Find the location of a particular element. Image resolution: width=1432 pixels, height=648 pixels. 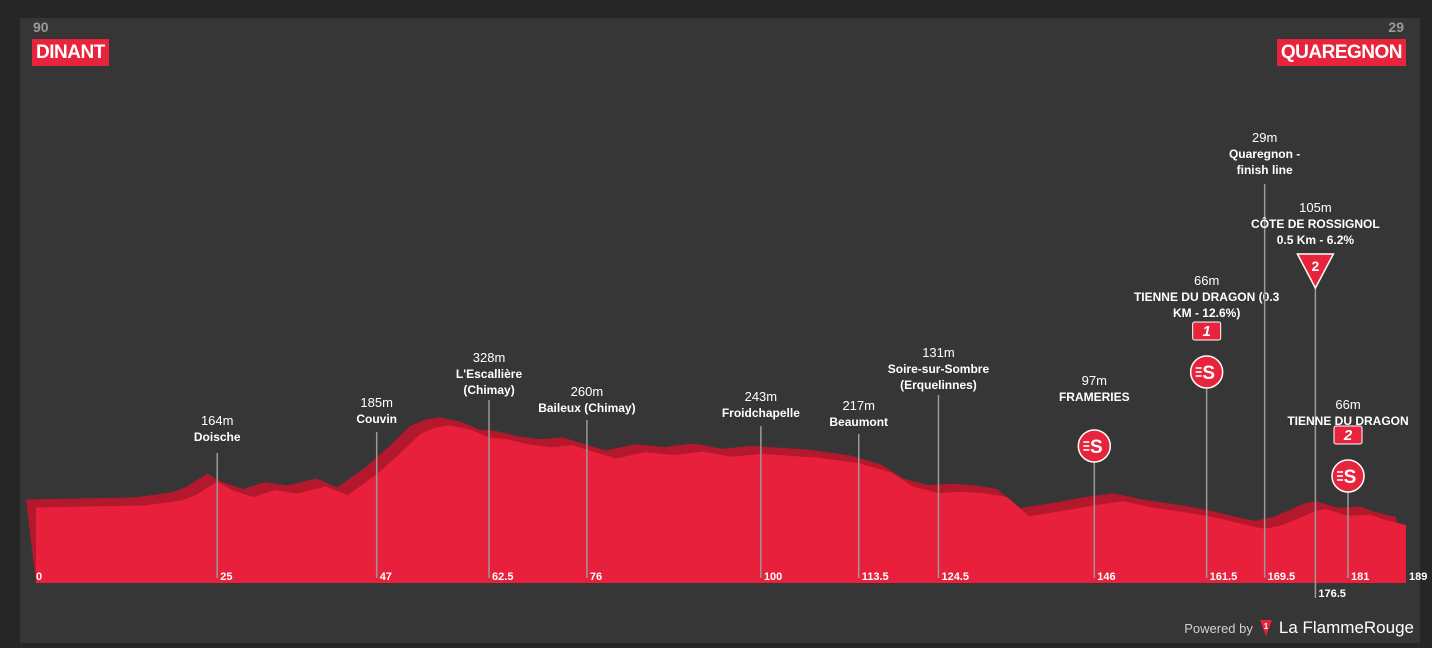

waypoint-name: Soire-sur-Sombre is located at coordinates (939, 369).